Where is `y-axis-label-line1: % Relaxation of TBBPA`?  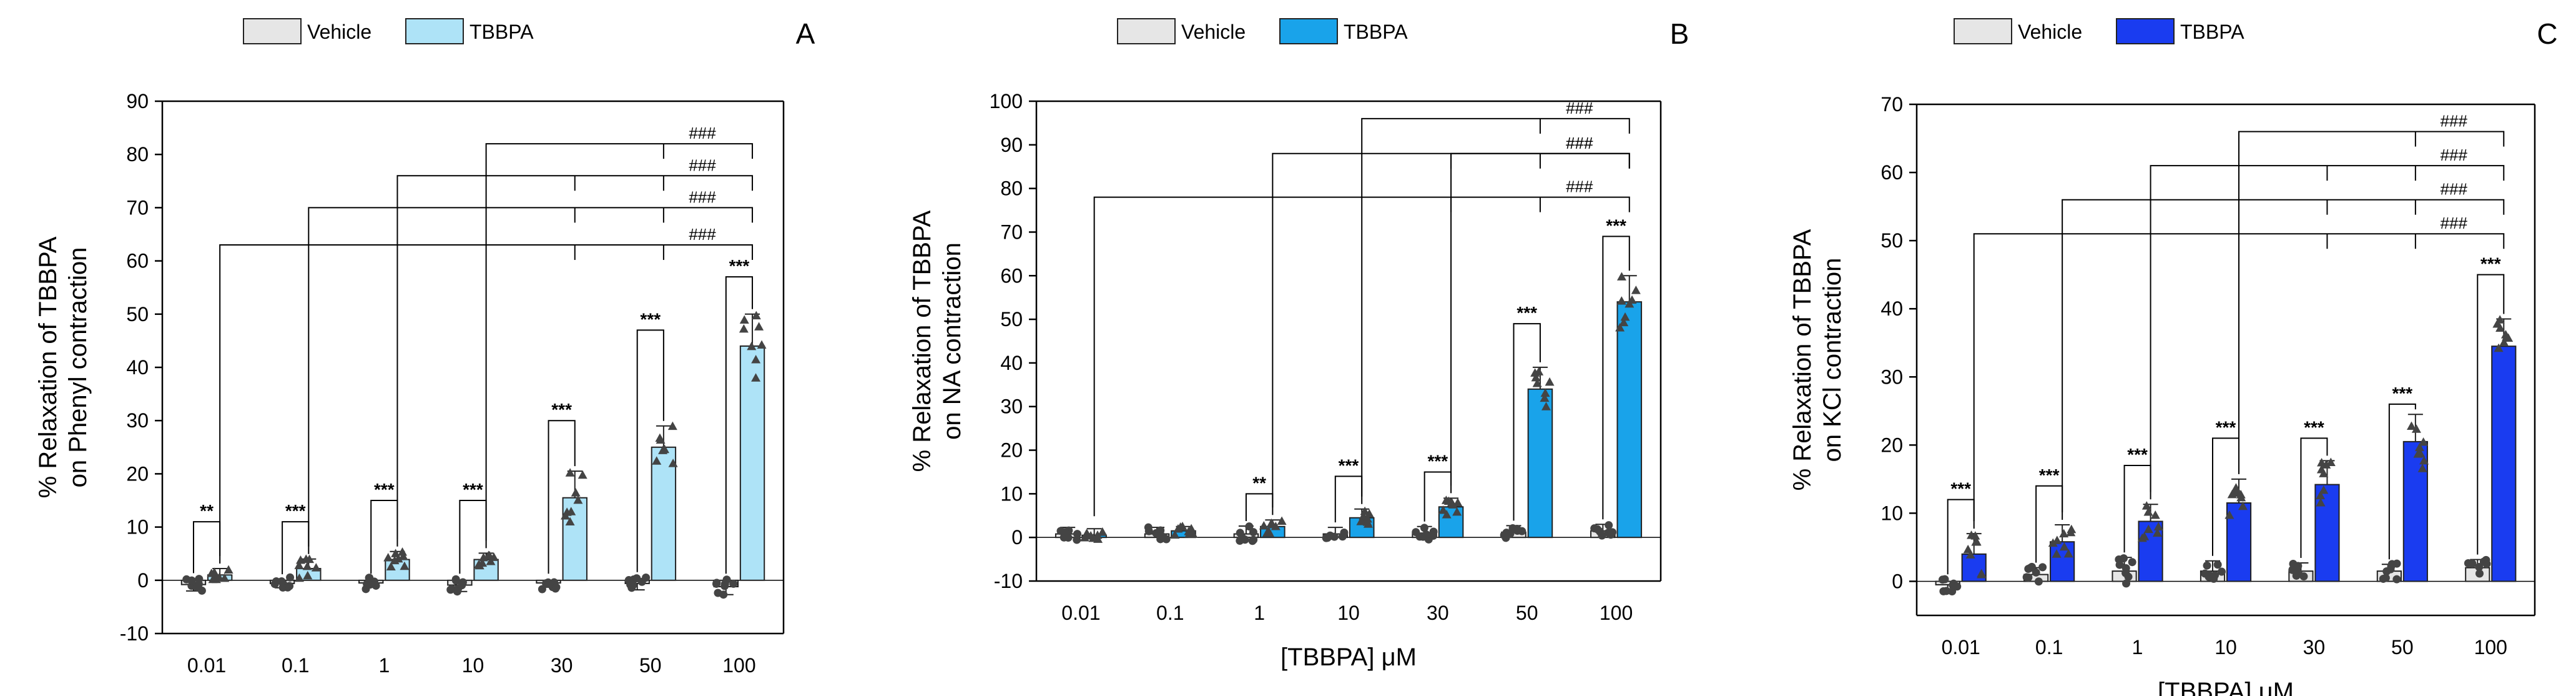 y-axis-label-line1: % Relaxation of TBBPA is located at coordinates (922, 341).